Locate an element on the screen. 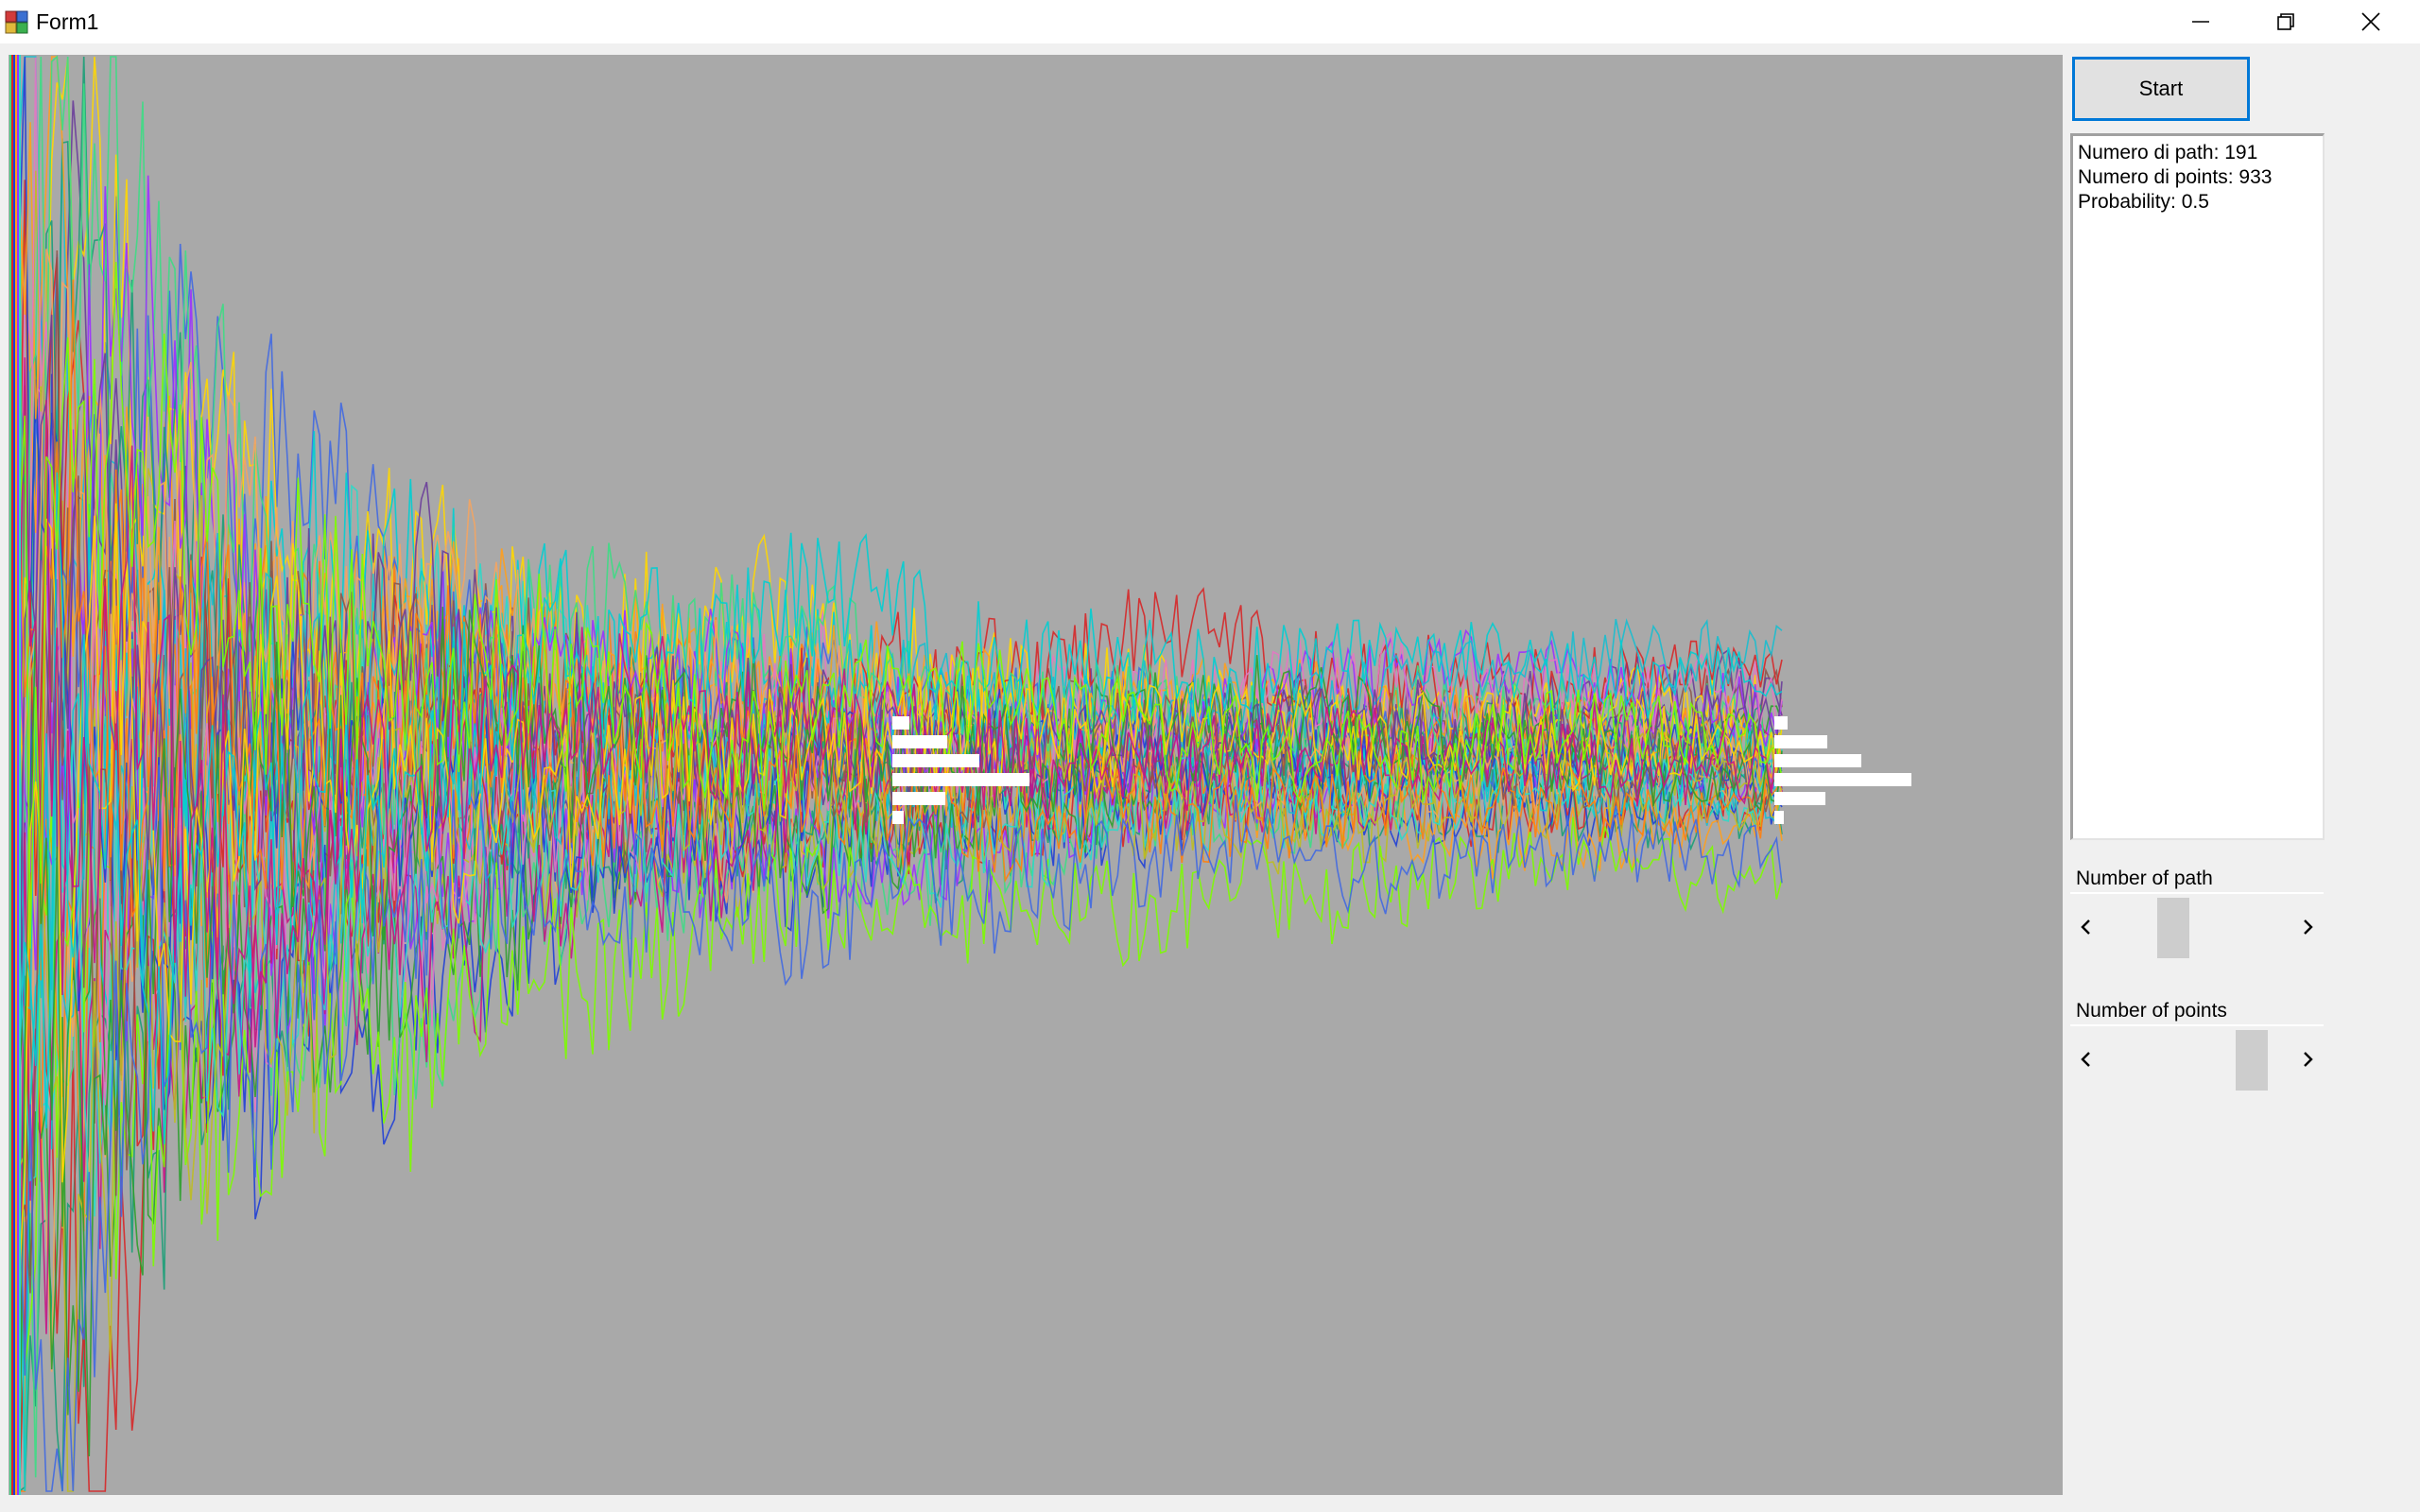  close-button is located at coordinates (2370, 21).